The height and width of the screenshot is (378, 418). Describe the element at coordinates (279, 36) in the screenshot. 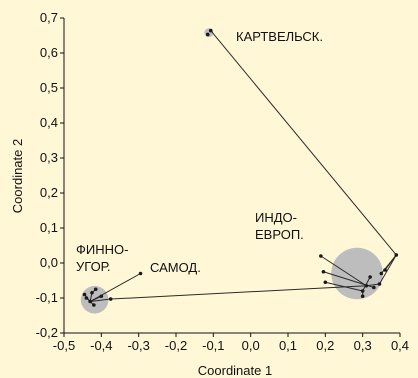

I see `cluster-label: КАРТВЕЛЬСК.` at that location.